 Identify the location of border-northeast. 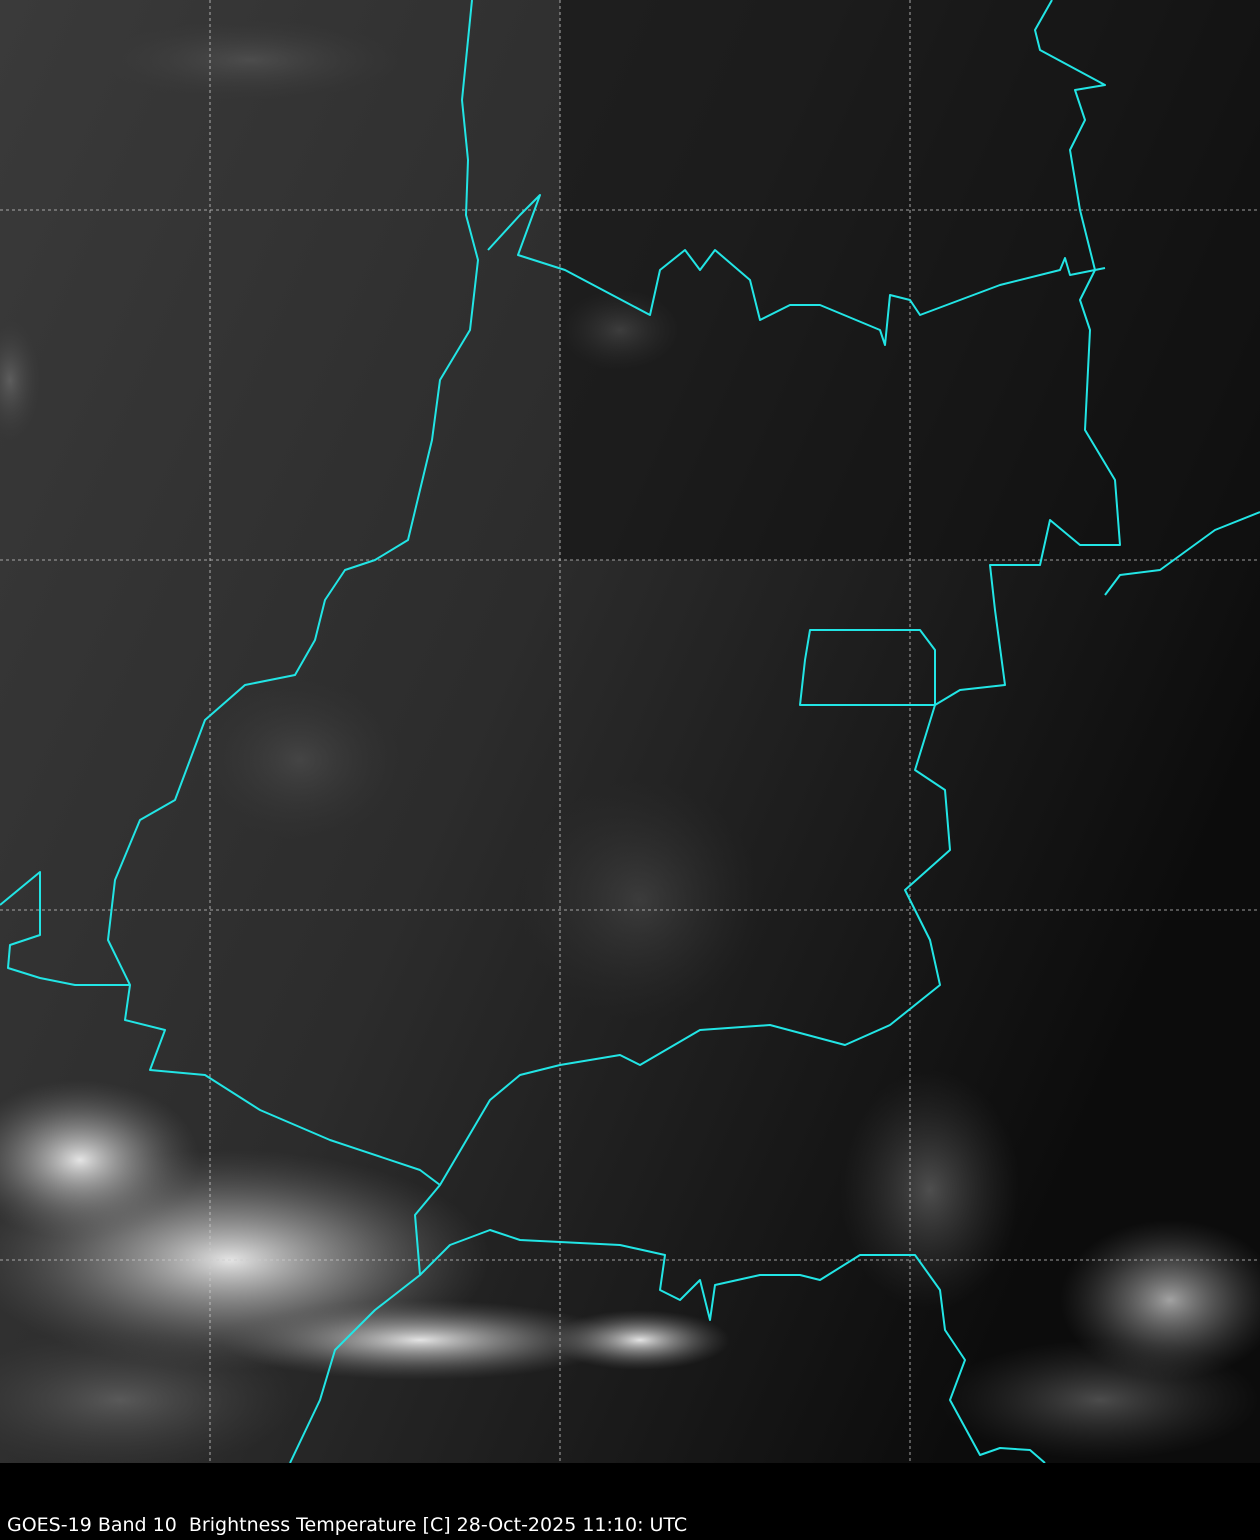
(1182, 553).